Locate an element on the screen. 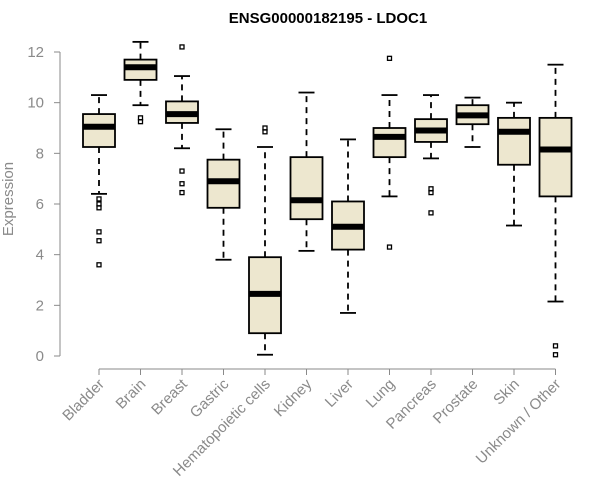 This screenshot has width=600, height=500. x-tick-label: Kidney is located at coordinates (293, 397).